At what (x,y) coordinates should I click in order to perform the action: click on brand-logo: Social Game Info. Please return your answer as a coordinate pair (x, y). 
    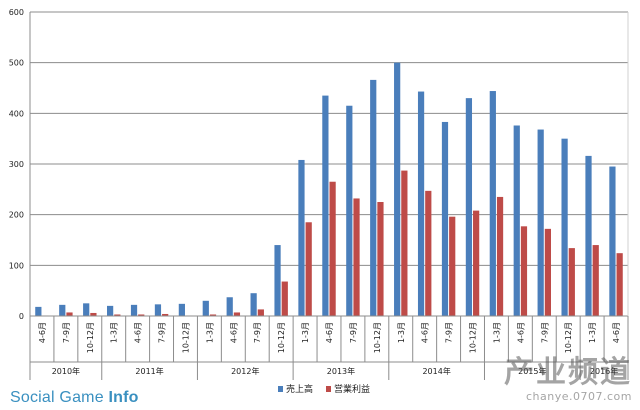
    Looking at the image, I should click on (74, 398).